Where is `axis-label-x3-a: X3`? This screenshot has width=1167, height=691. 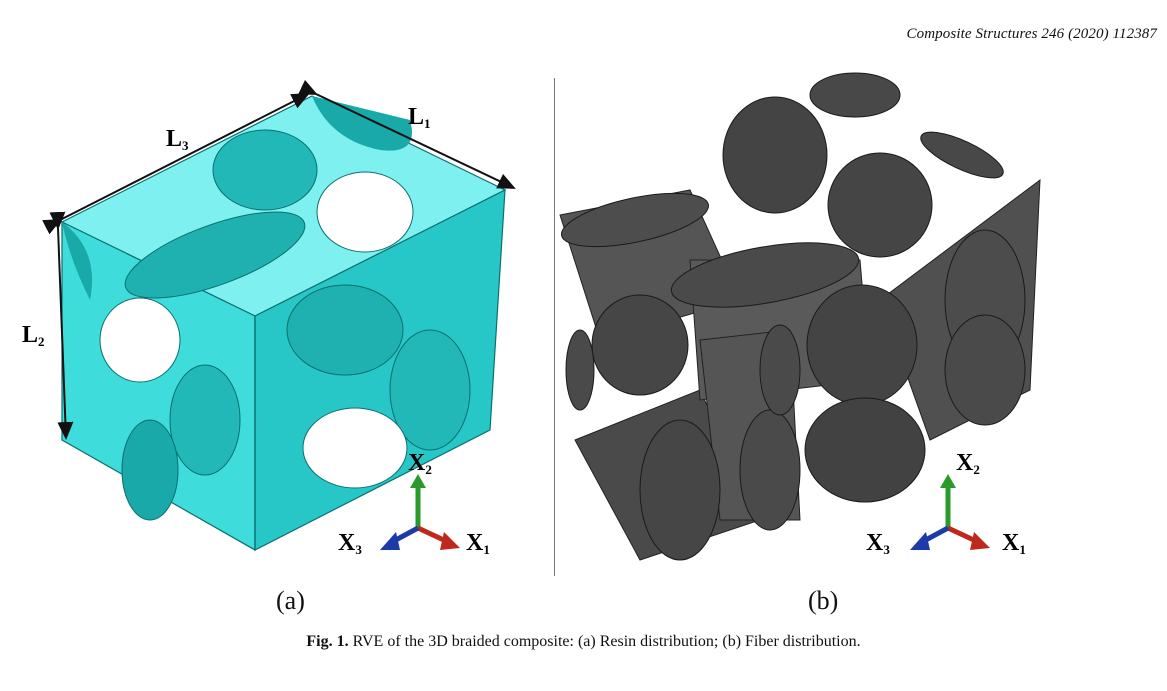 axis-label-x3-a: X3 is located at coordinates (350, 543).